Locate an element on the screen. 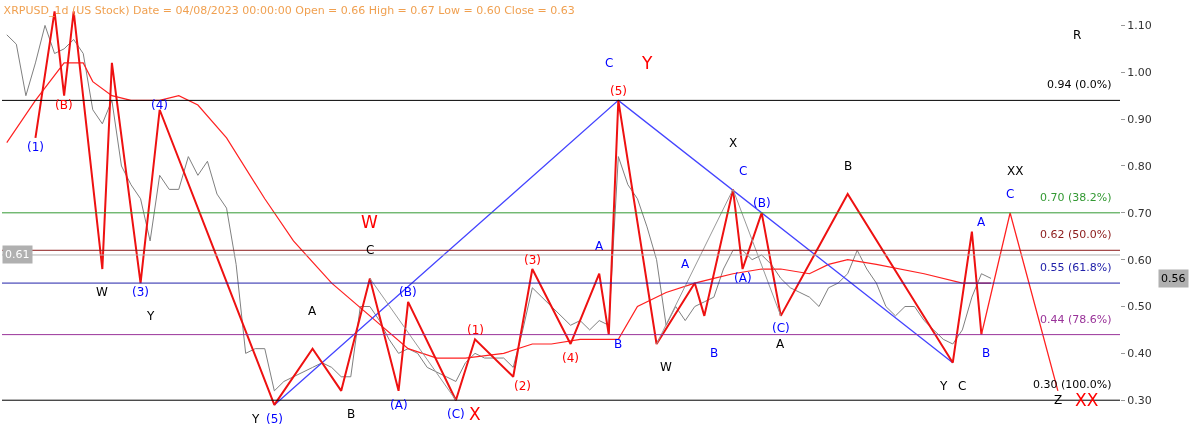 This screenshot has width=1200, height=435. y-tick-label: 0.60 is located at coordinates (1139, 260).